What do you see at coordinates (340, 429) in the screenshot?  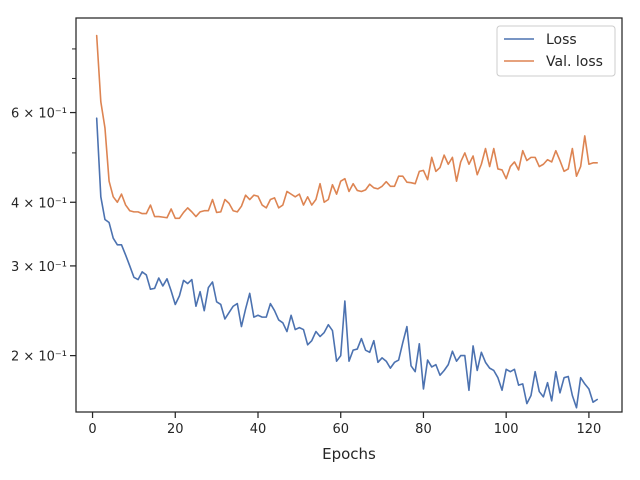 I see `x-tick-label: 60` at bounding box center [340, 429].